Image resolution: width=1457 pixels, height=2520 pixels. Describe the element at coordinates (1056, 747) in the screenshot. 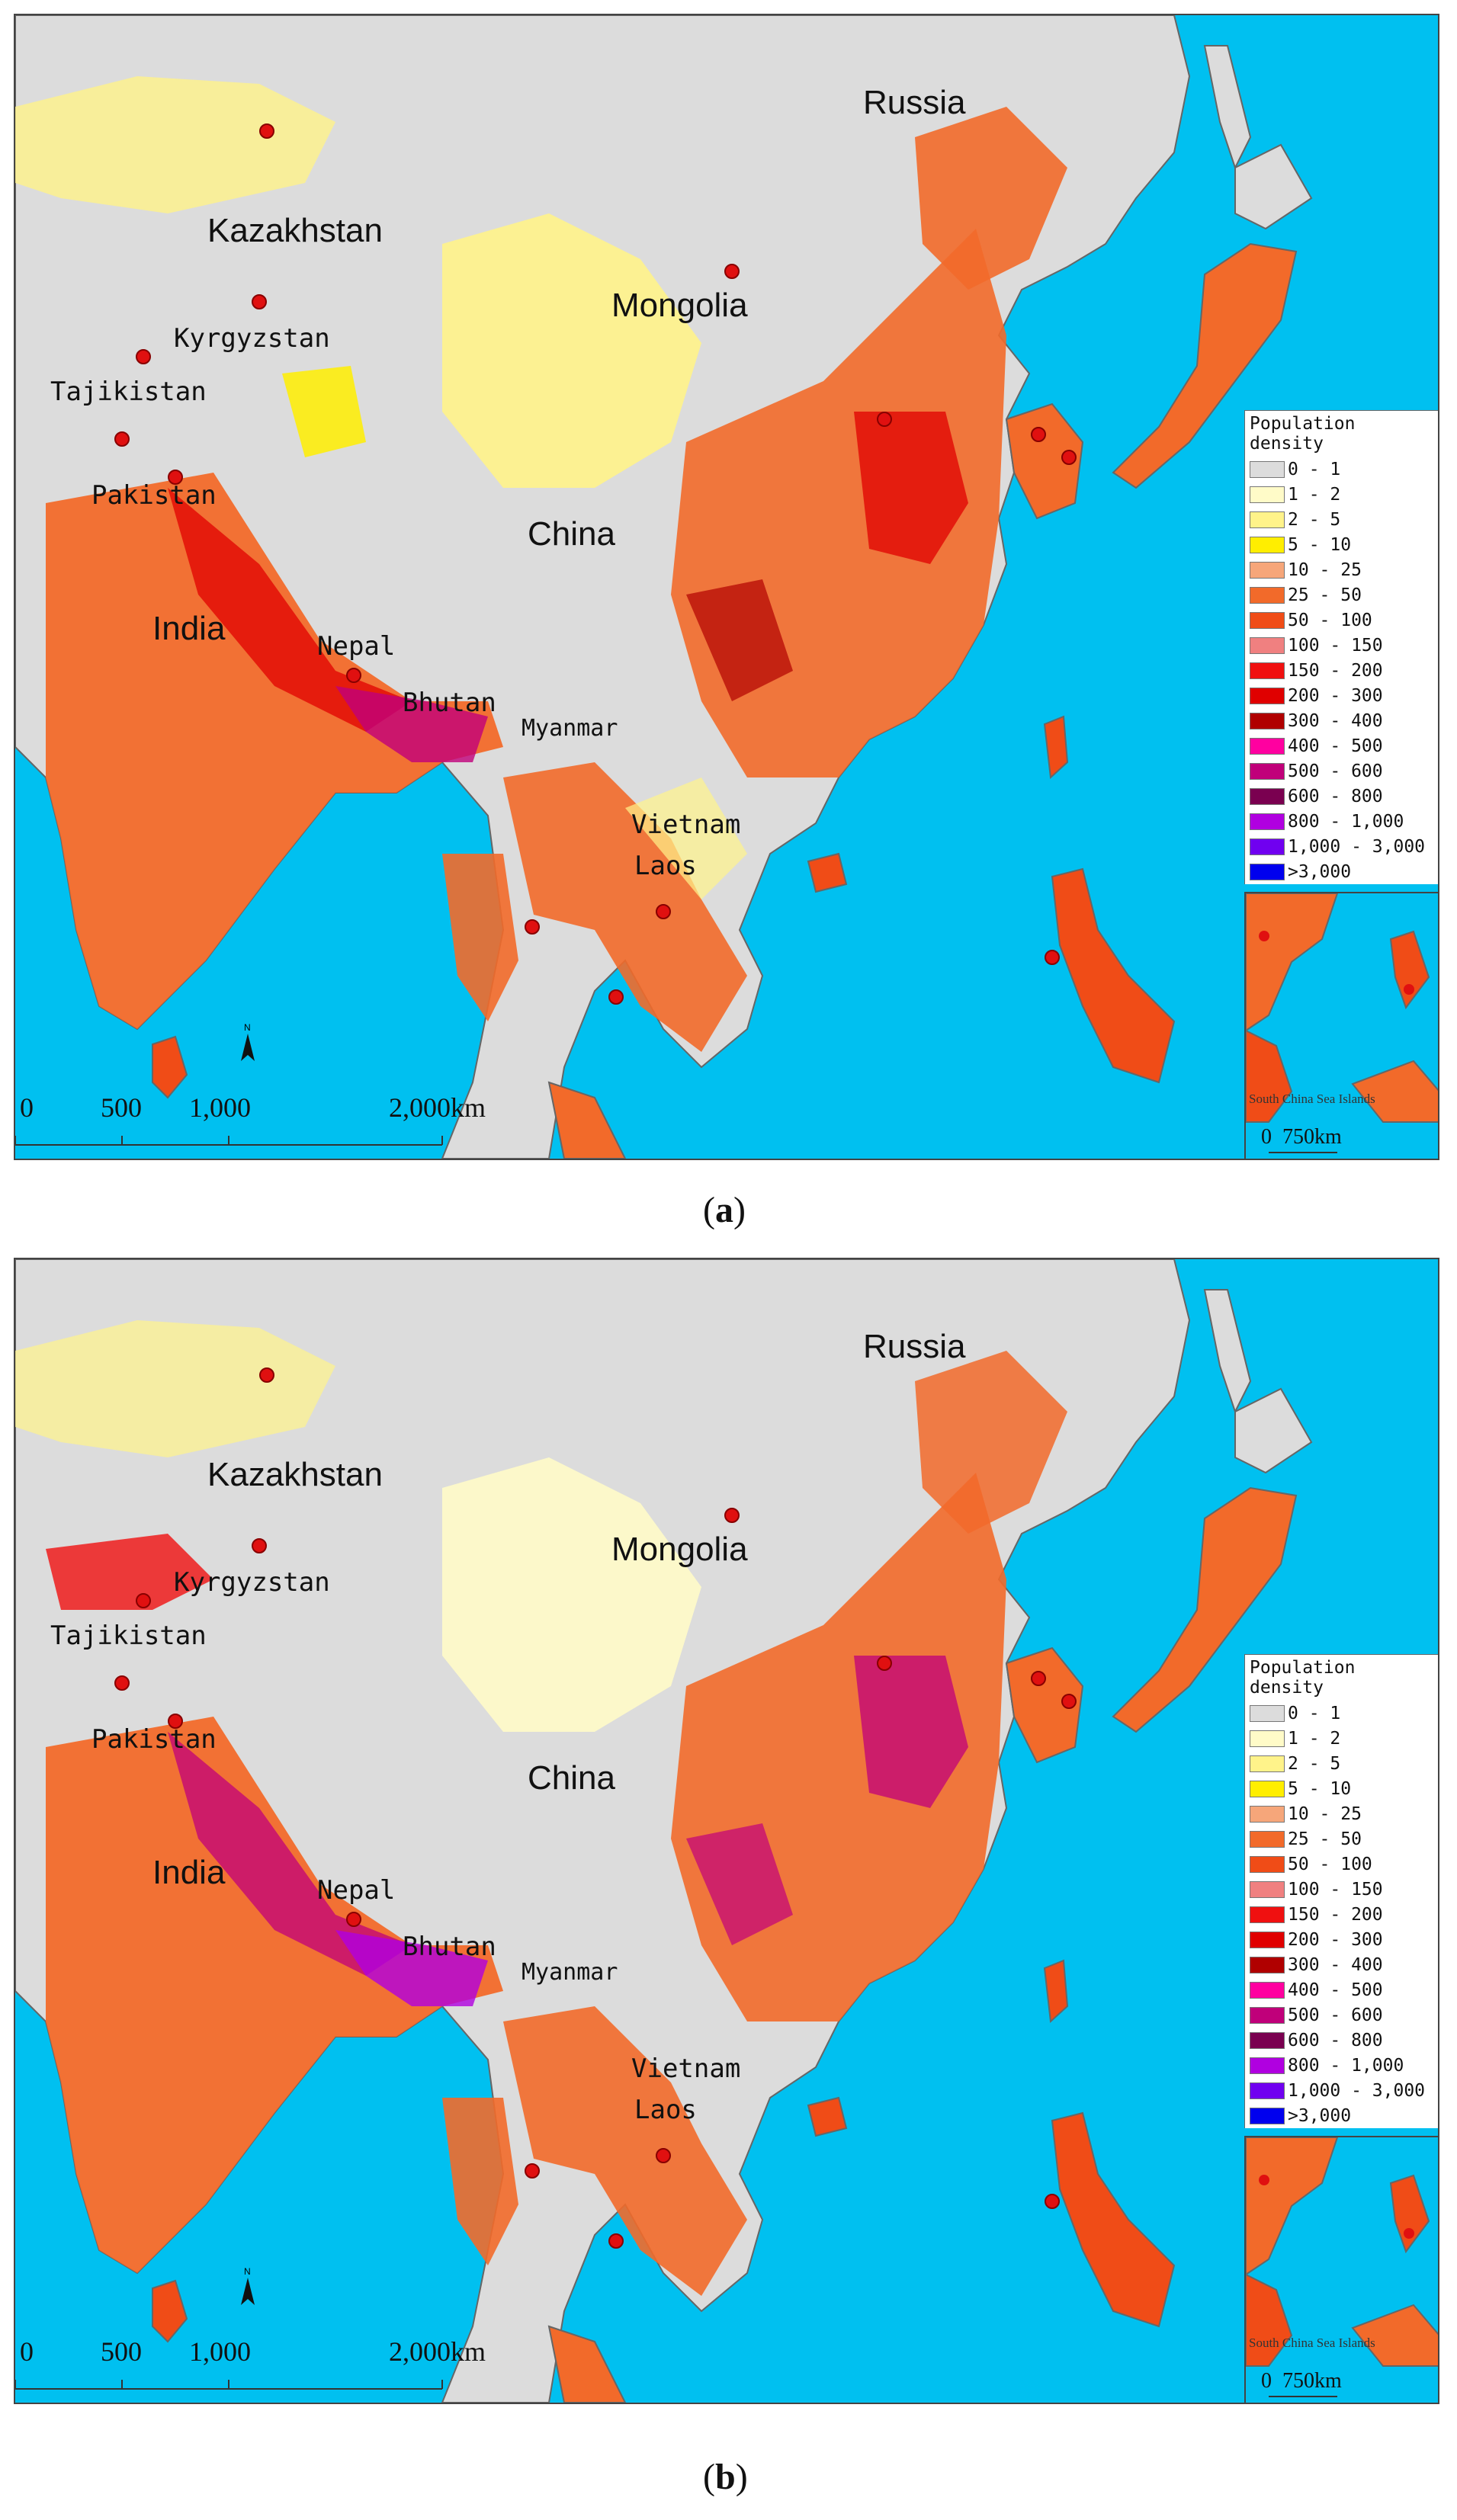

I see `taiwan` at that location.